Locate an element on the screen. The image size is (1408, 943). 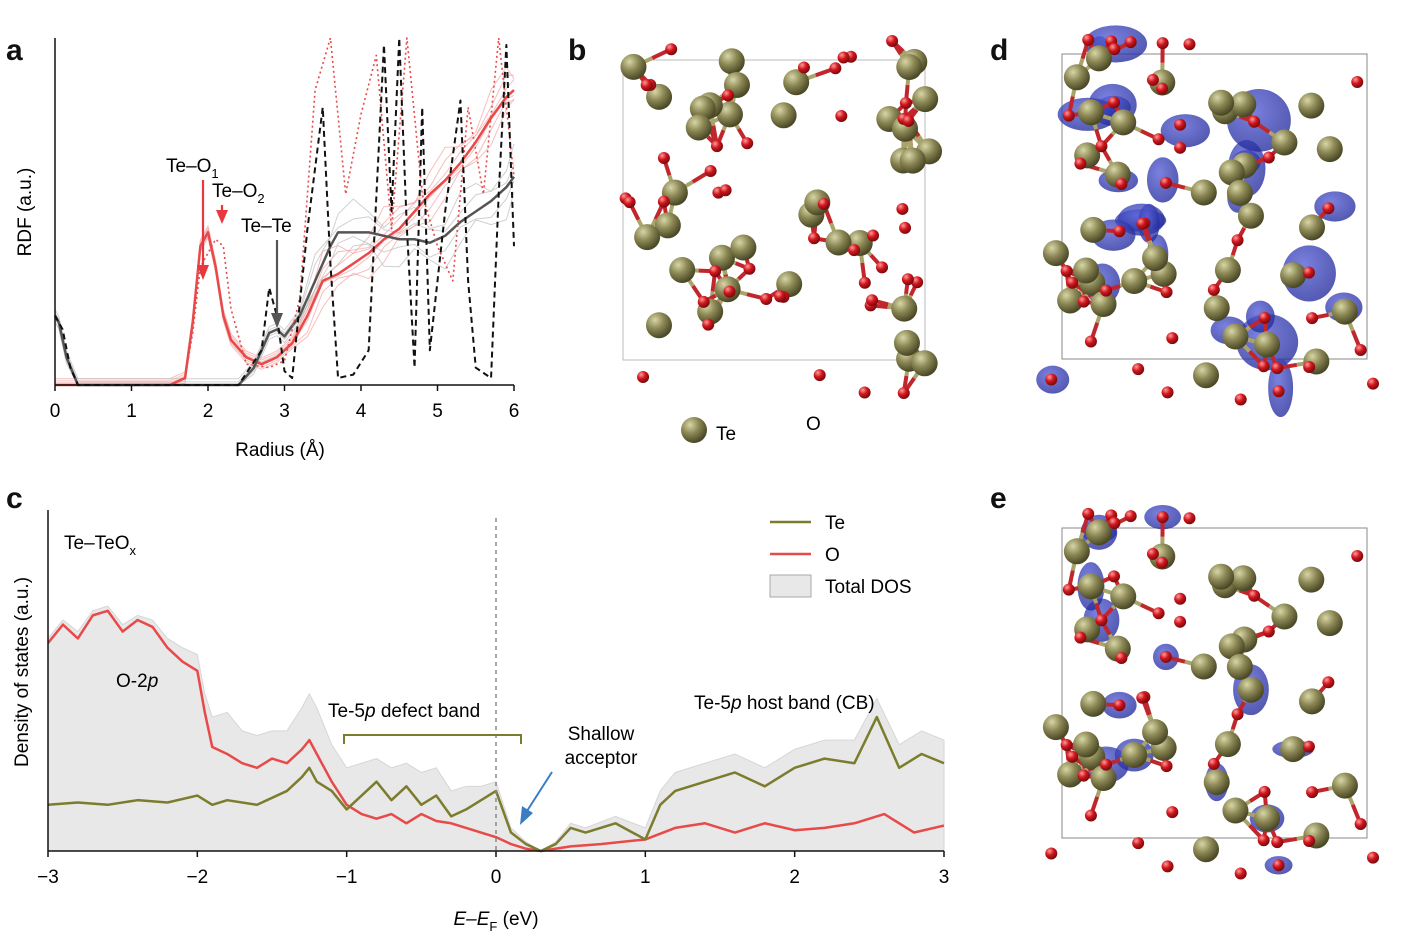
dos-series-te is located at coordinates (496, 784).